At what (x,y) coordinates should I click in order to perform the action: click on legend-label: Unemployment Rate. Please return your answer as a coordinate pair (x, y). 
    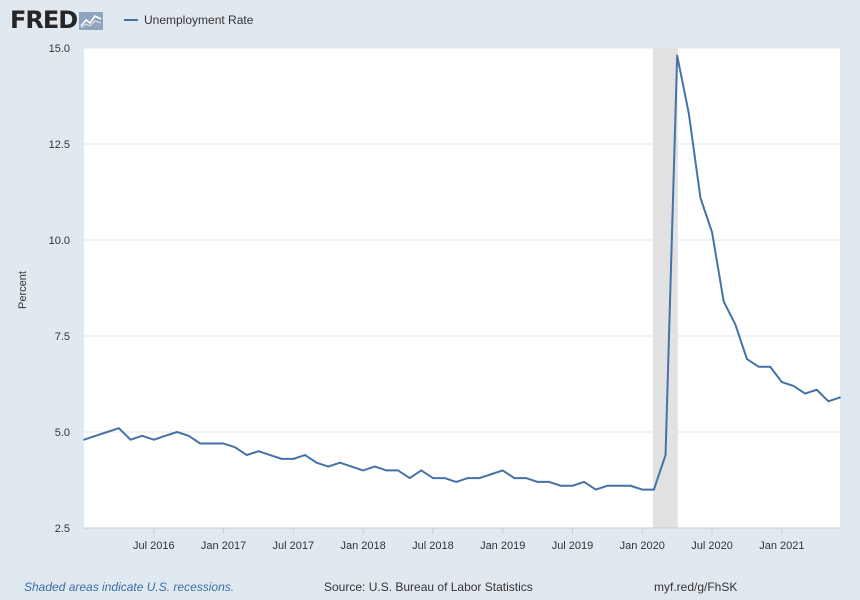
    Looking at the image, I should click on (199, 20).